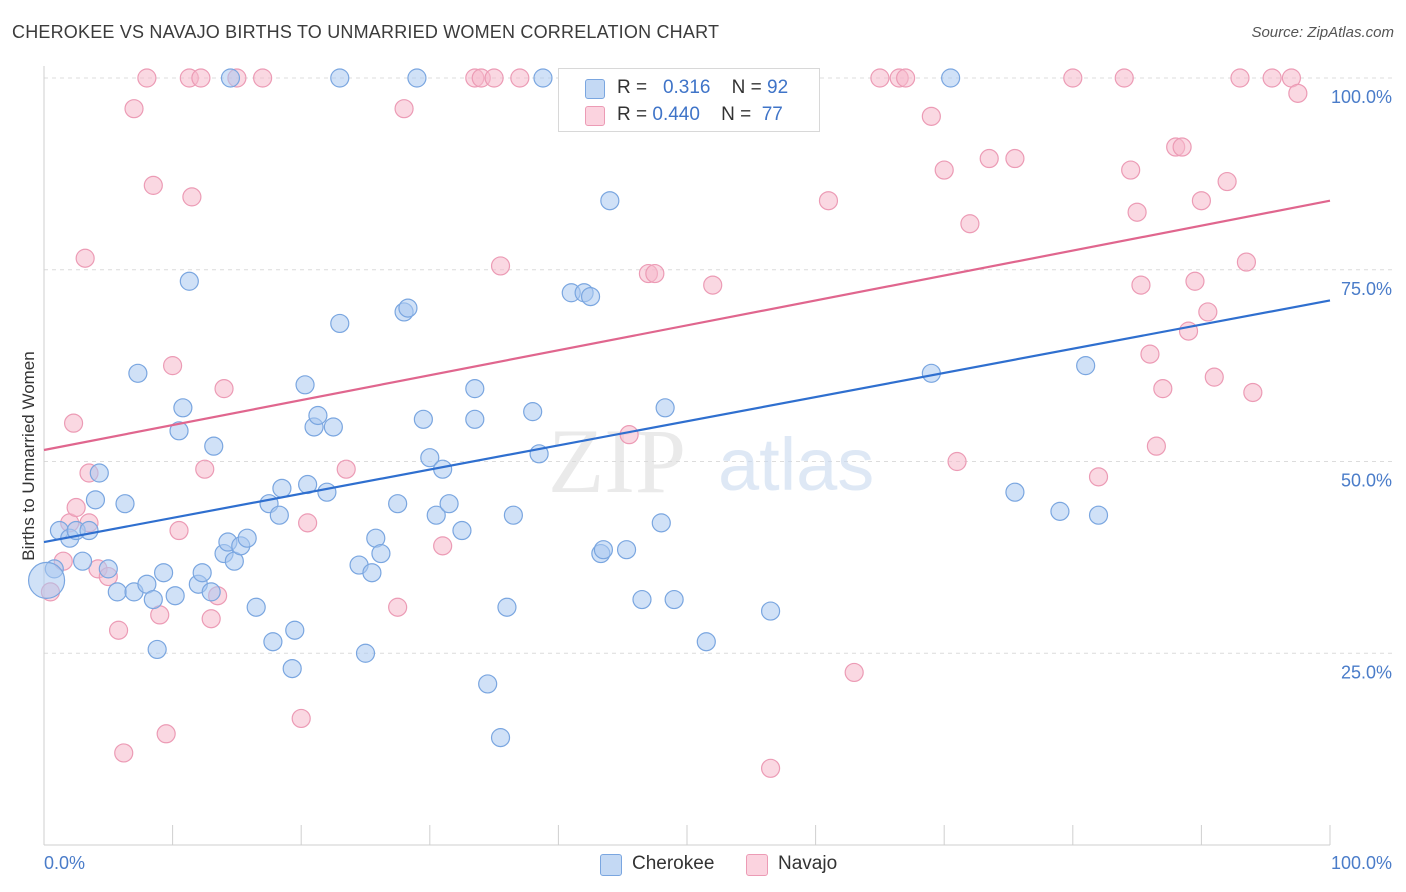 The width and height of the screenshot is (1406, 892). What do you see at coordinates (689, 100) in the screenshot?
I see `correlation-legend: R = 0.316 N = 92 R = 0.440 N = 77` at bounding box center [689, 100].